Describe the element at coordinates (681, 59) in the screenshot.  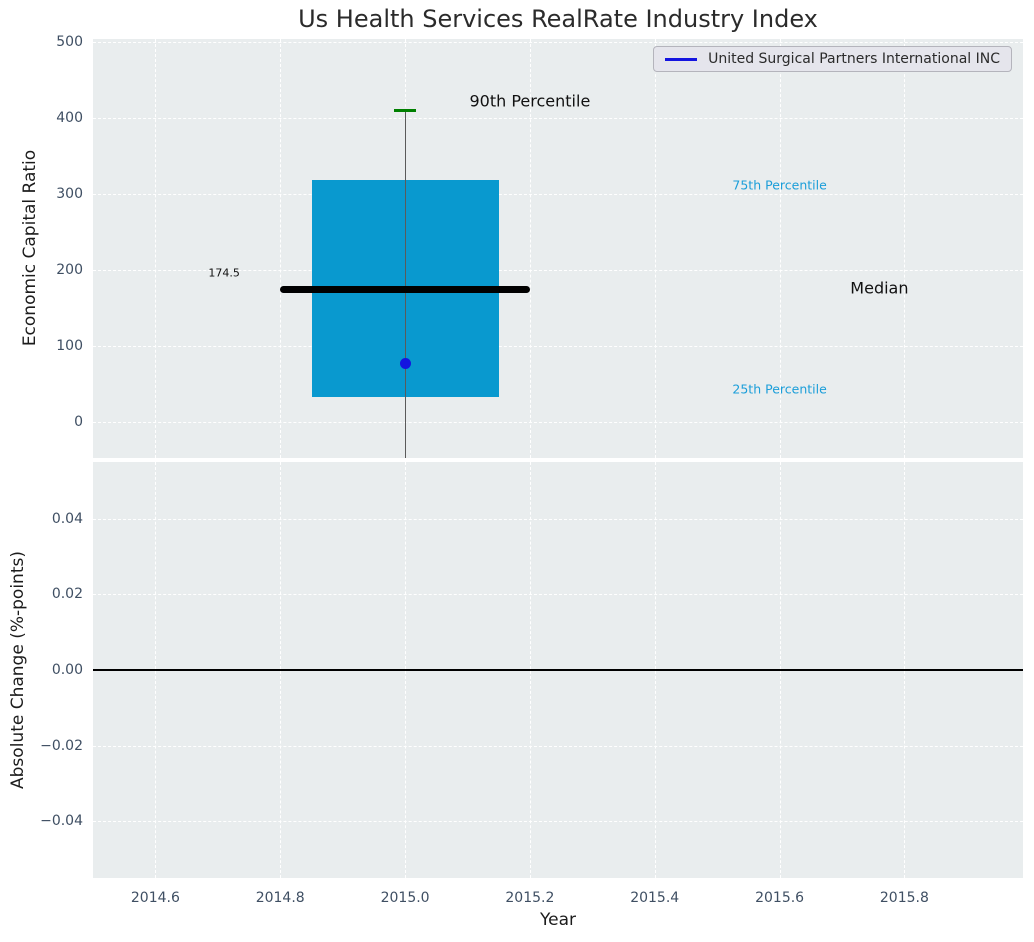
I see `legend-line-swatch` at that location.